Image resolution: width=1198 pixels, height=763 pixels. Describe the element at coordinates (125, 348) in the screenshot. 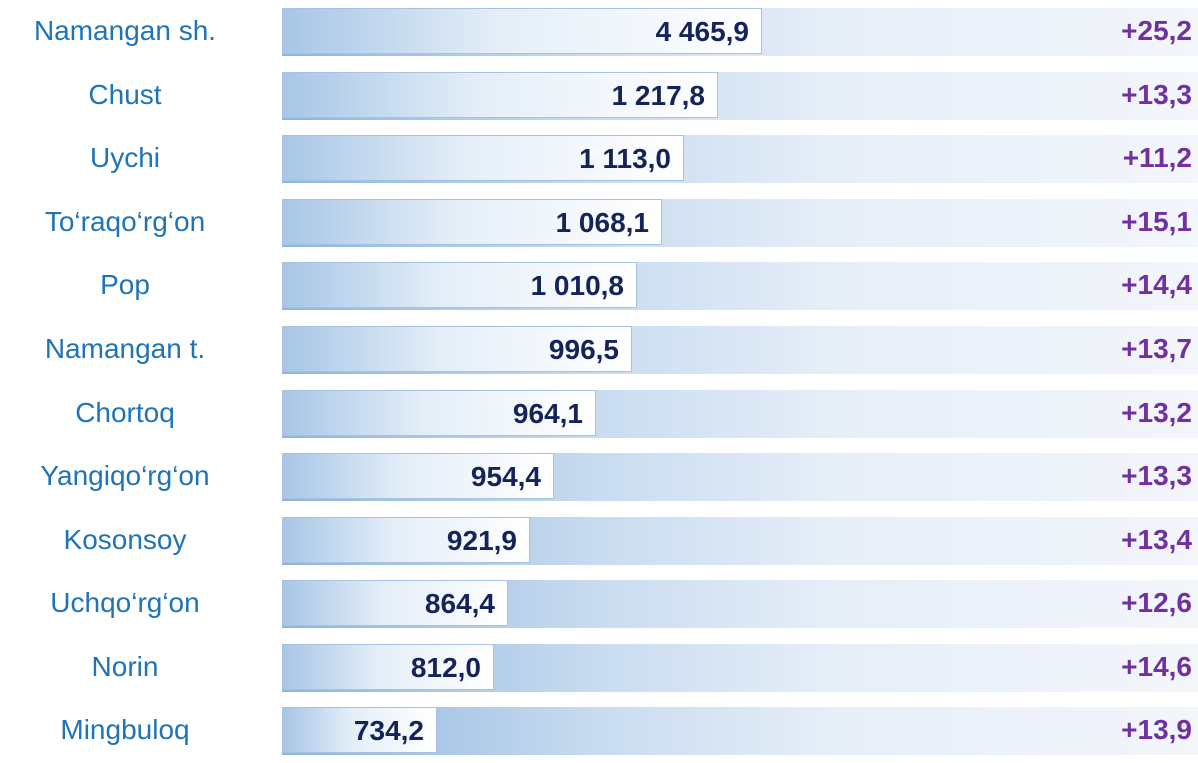

I see `district-name: Namangan t.` at that location.